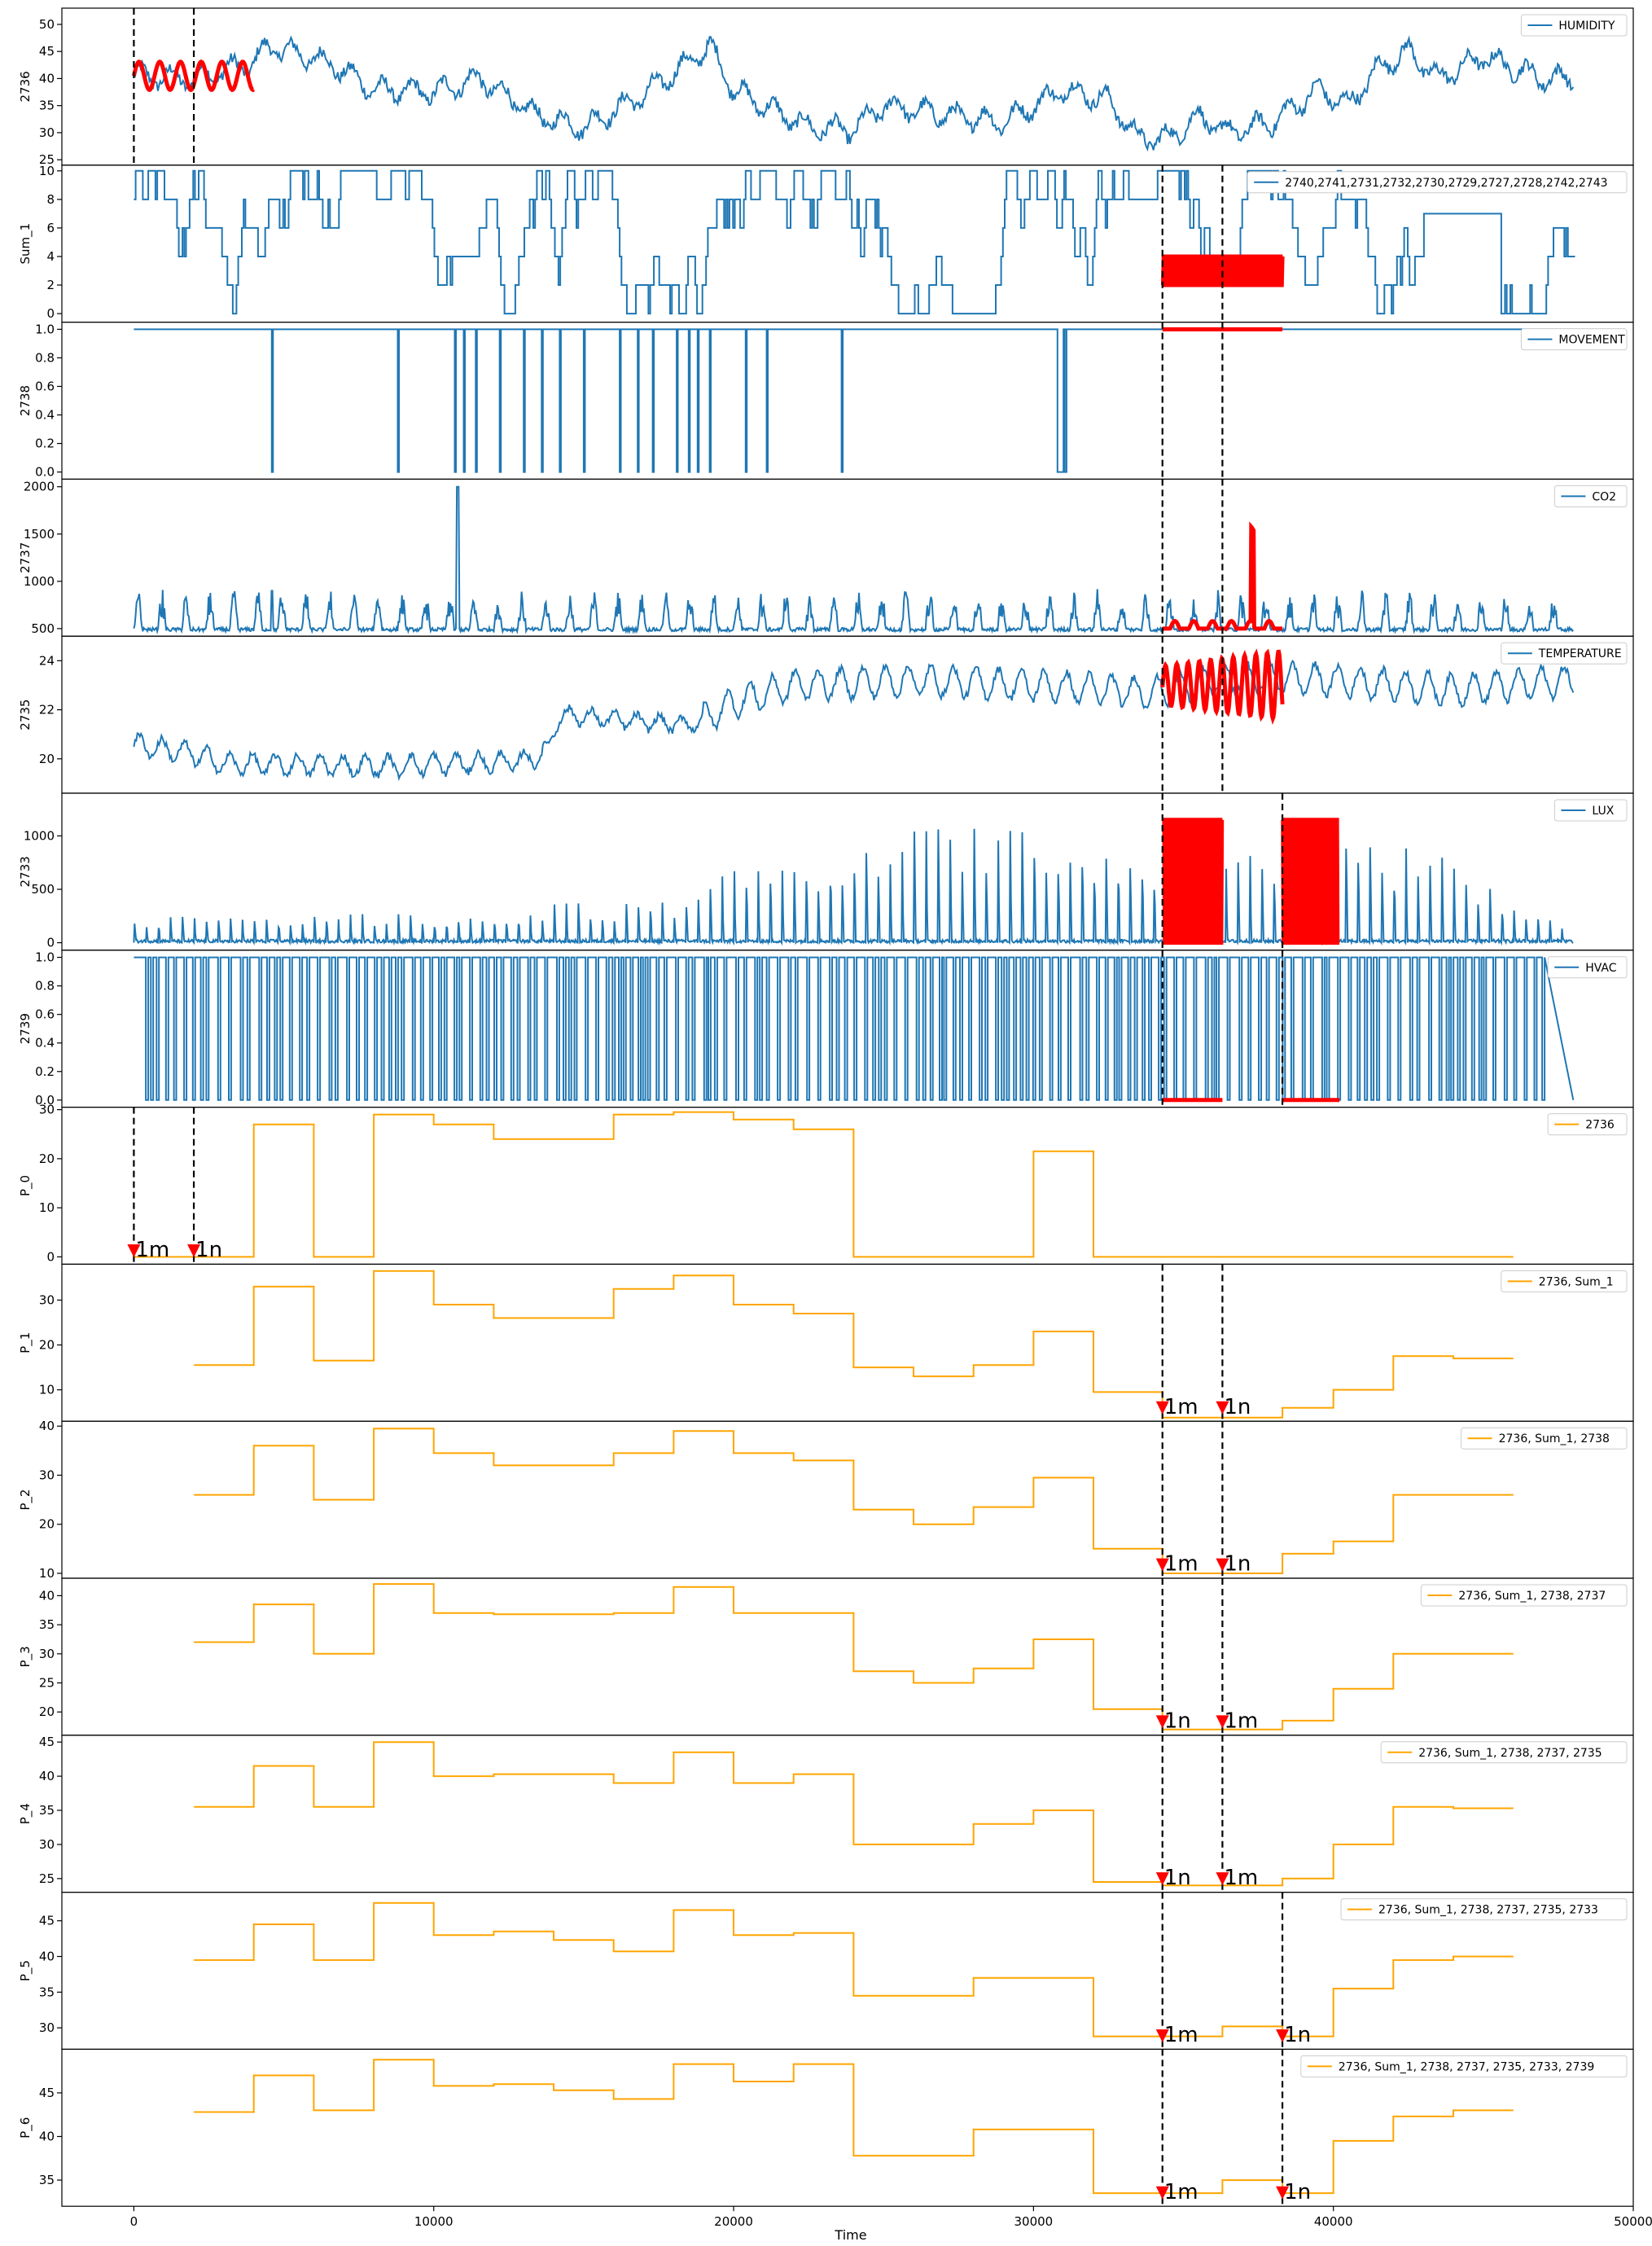 Image resolution: width=1652 pixels, height=2246 pixels. What do you see at coordinates (1580, 653) in the screenshot?
I see `legend-label: TEMPERATURE` at bounding box center [1580, 653].